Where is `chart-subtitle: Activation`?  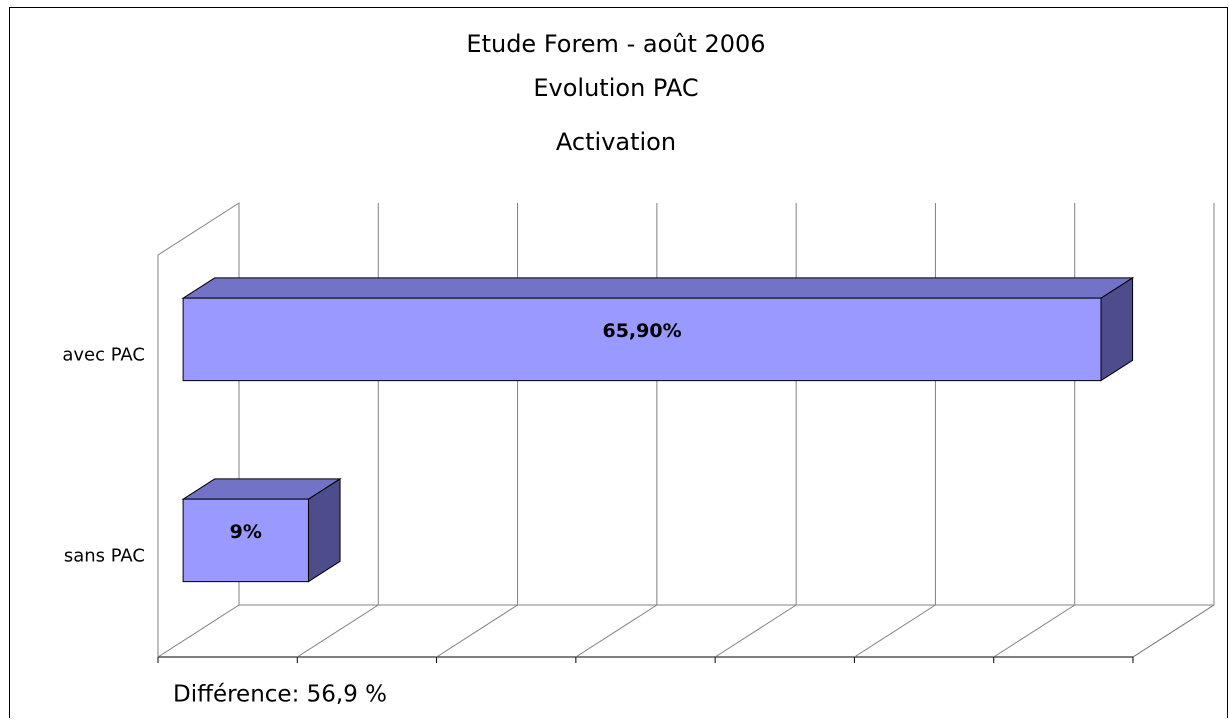 chart-subtitle: Activation is located at coordinates (616, 142).